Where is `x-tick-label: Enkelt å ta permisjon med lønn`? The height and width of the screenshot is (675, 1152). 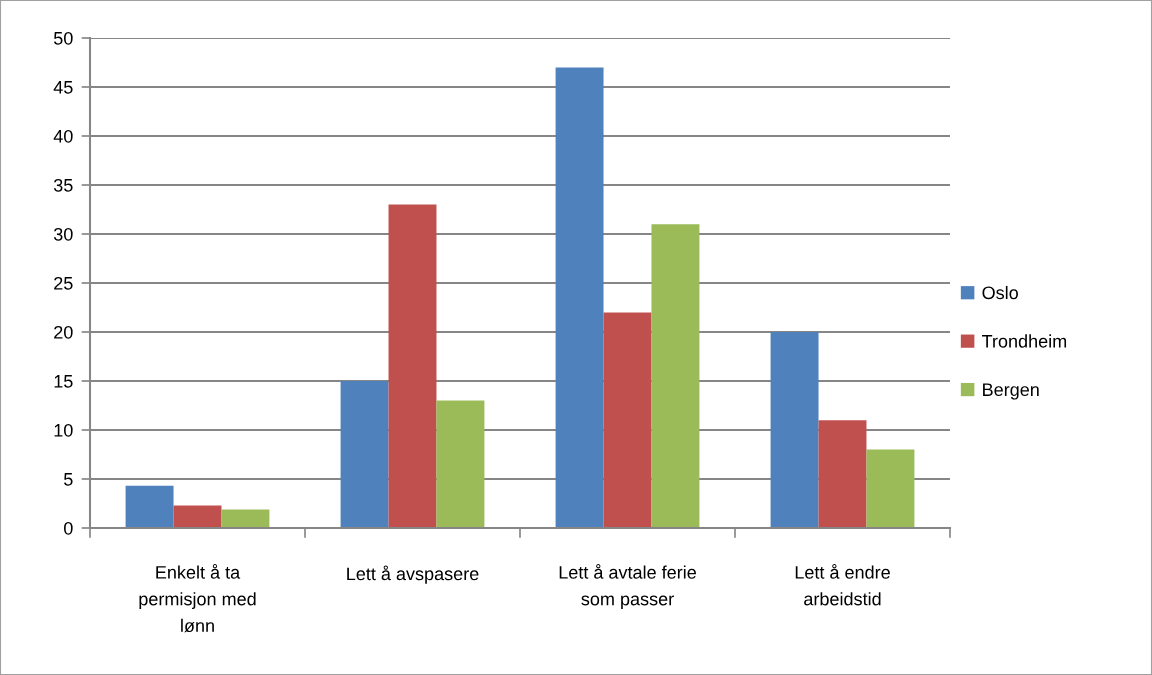 x-tick-label: Enkelt å ta permisjon med lønn is located at coordinates (197, 598).